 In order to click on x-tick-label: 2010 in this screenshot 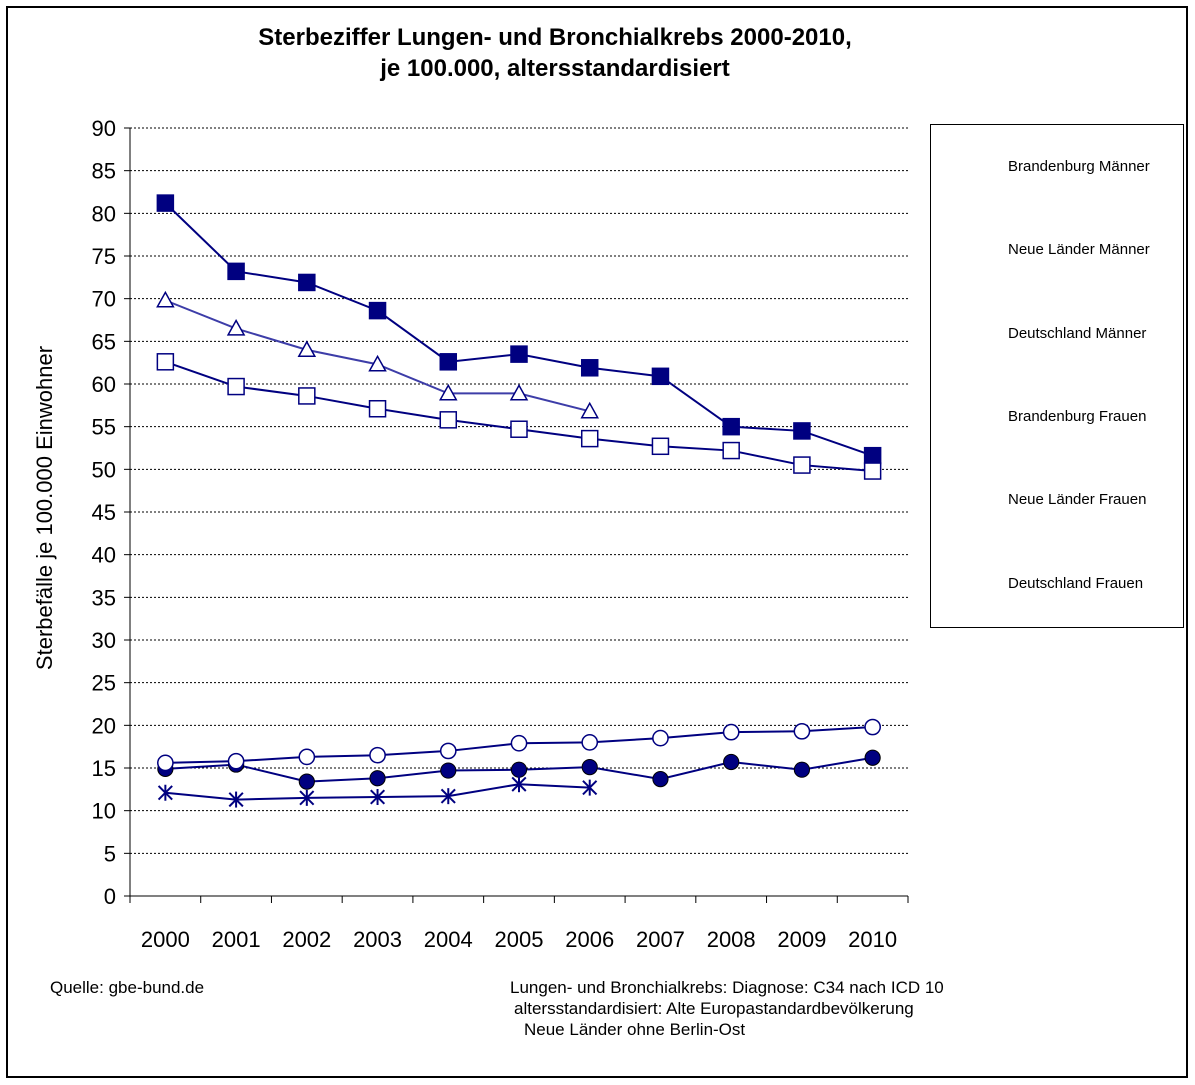, I will do `click(872, 939)`.